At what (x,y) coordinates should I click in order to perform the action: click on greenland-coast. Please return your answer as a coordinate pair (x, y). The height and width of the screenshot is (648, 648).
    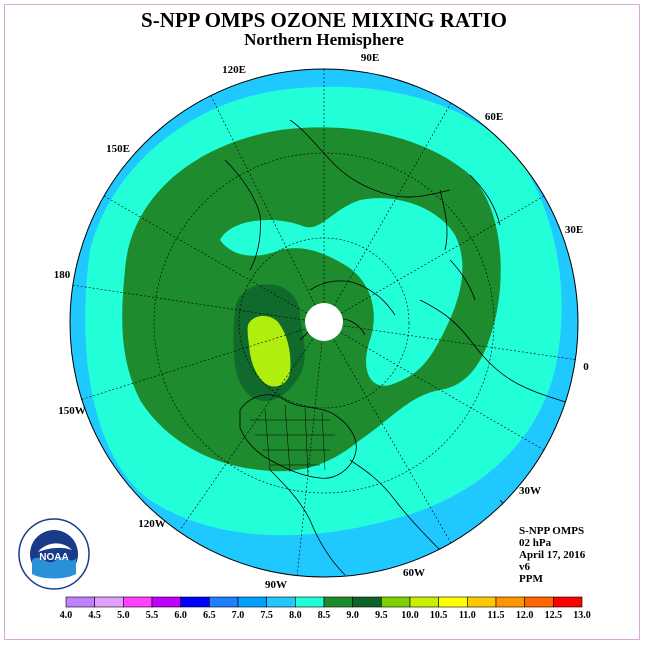
    Looking at the image, I should click on (352, 298).